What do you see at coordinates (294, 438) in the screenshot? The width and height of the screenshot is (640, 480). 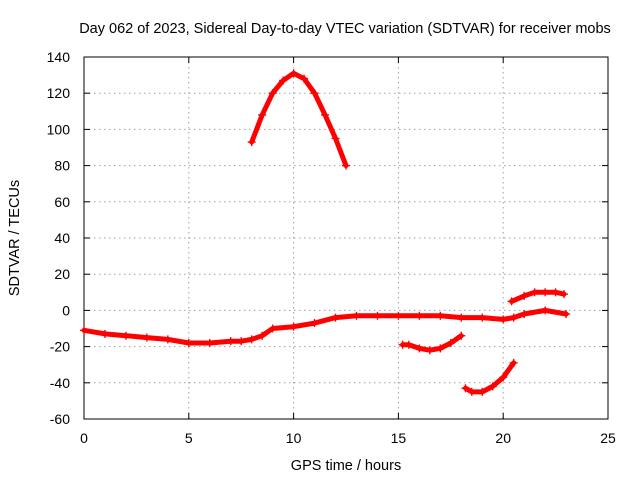 I see `x-tick-label: 10` at bounding box center [294, 438].